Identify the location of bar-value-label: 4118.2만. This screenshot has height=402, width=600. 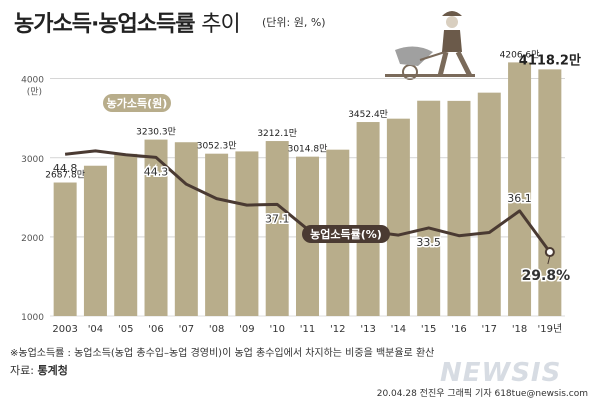
(550, 60).